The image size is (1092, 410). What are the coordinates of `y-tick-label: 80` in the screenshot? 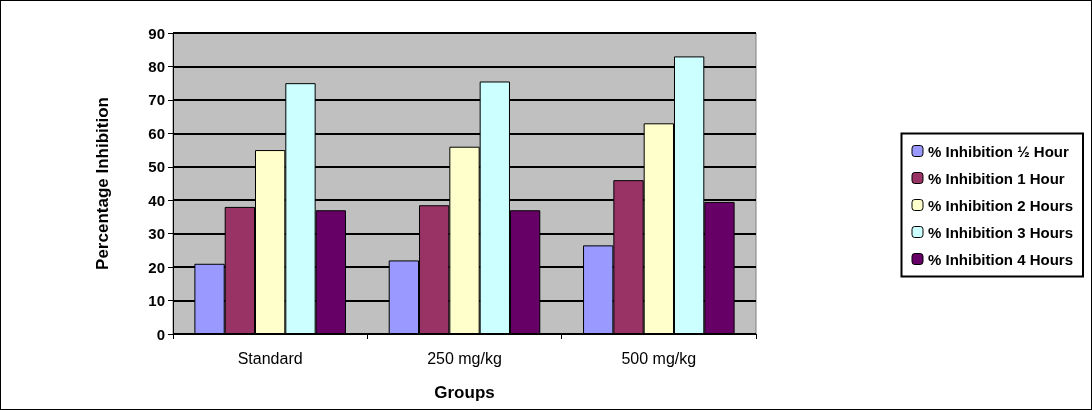 It's located at (156, 66).